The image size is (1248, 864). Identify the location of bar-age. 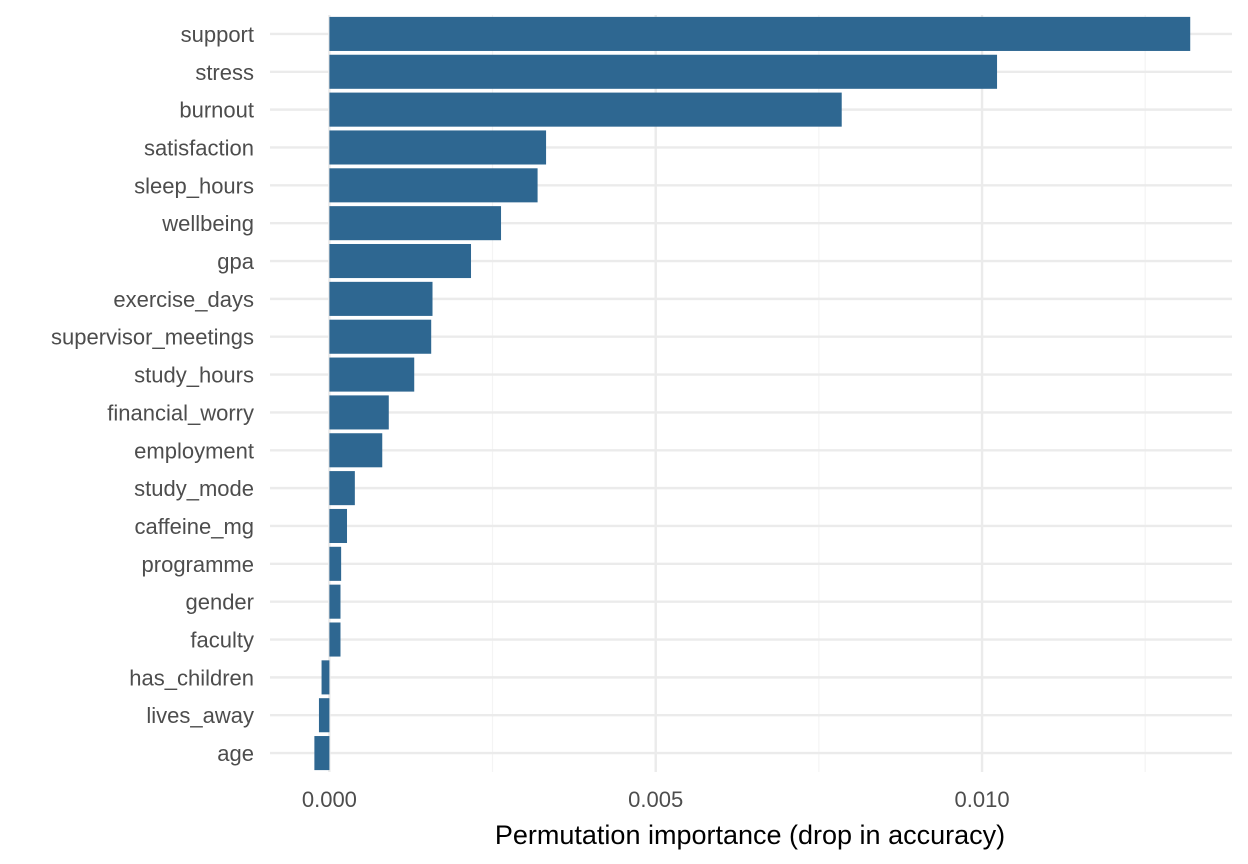
(322, 753).